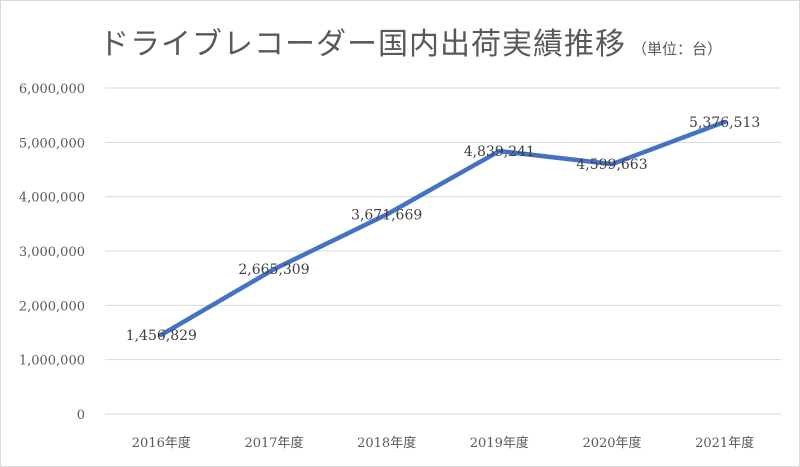 Image resolution: width=800 pixels, height=467 pixels. I want to click on x-tick-label: 2018年度, so click(386, 443).